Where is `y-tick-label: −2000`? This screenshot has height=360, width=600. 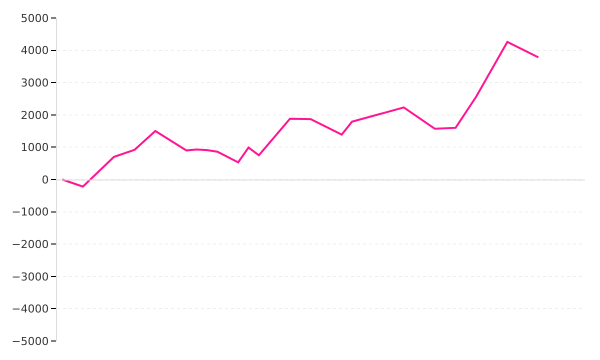
y-tick-label: −2000 is located at coordinates (30, 244).